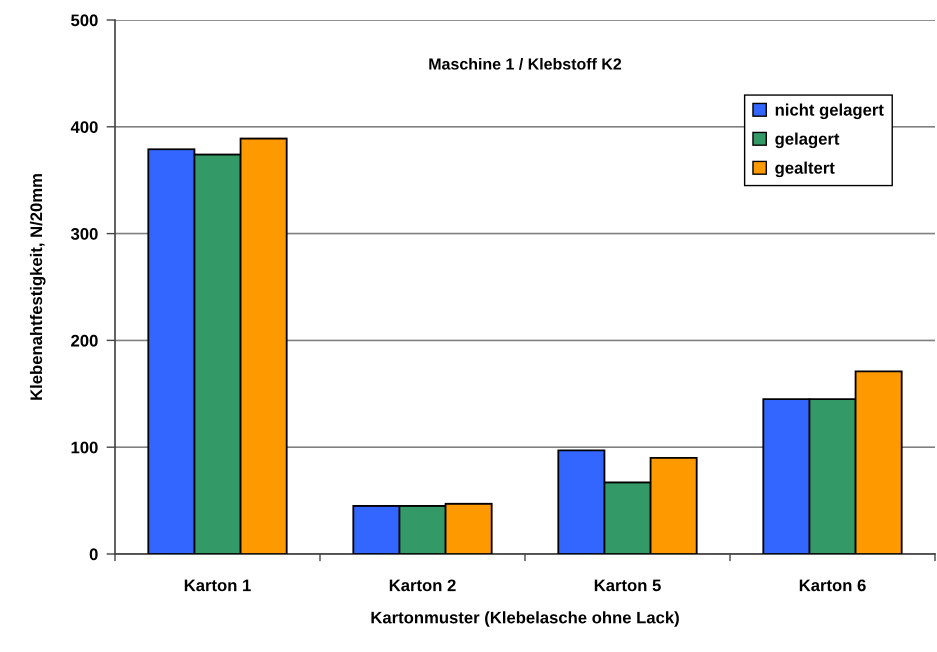  Describe the element at coordinates (84, 340) in the screenshot. I see `y-tick-label: 200` at that location.